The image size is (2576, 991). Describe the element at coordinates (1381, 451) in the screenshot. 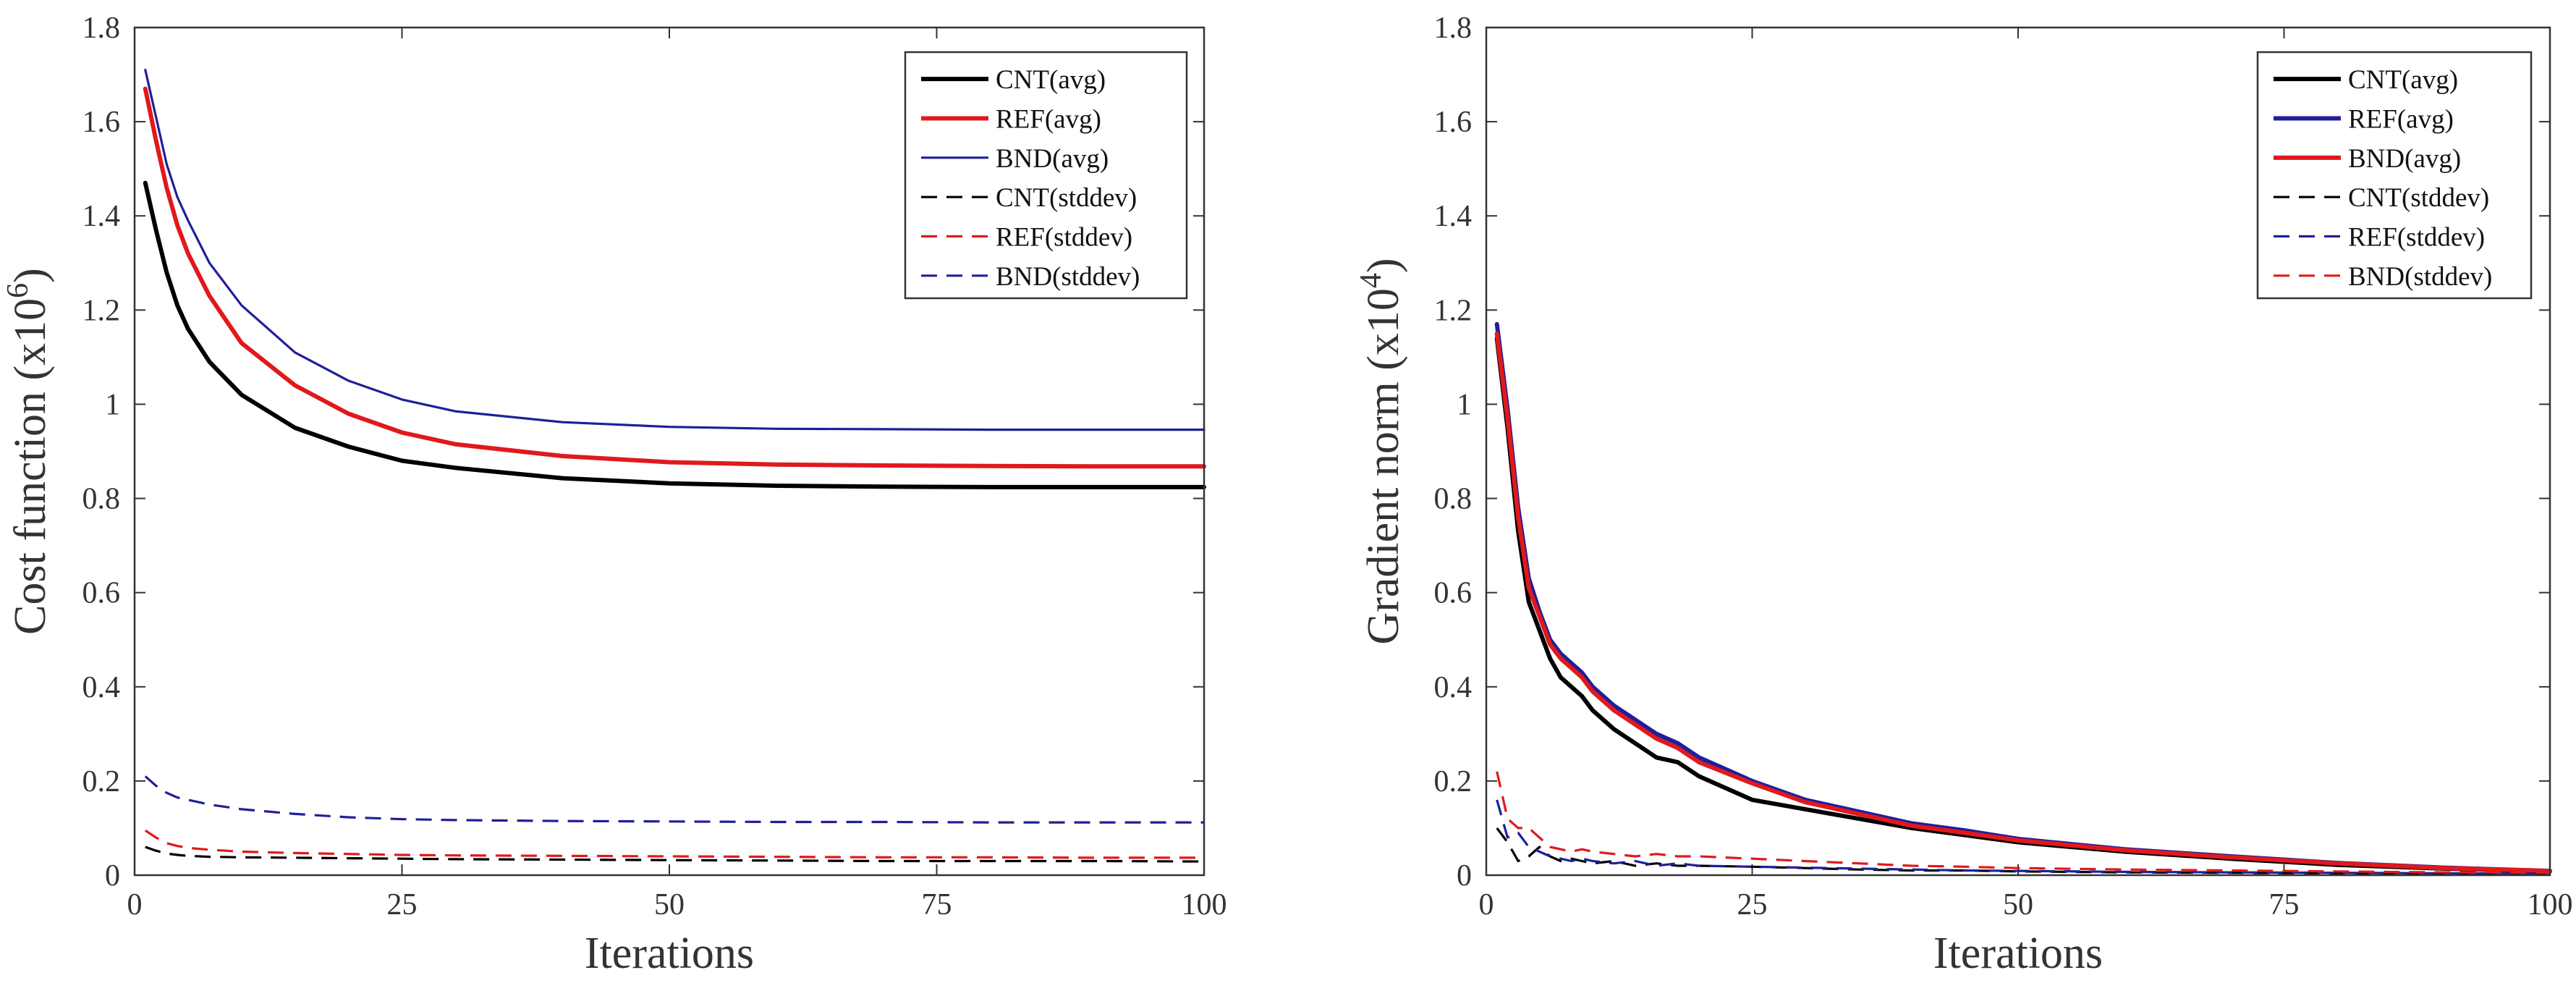

I see `y-axis-label: Gradient norm (x104)` at that location.